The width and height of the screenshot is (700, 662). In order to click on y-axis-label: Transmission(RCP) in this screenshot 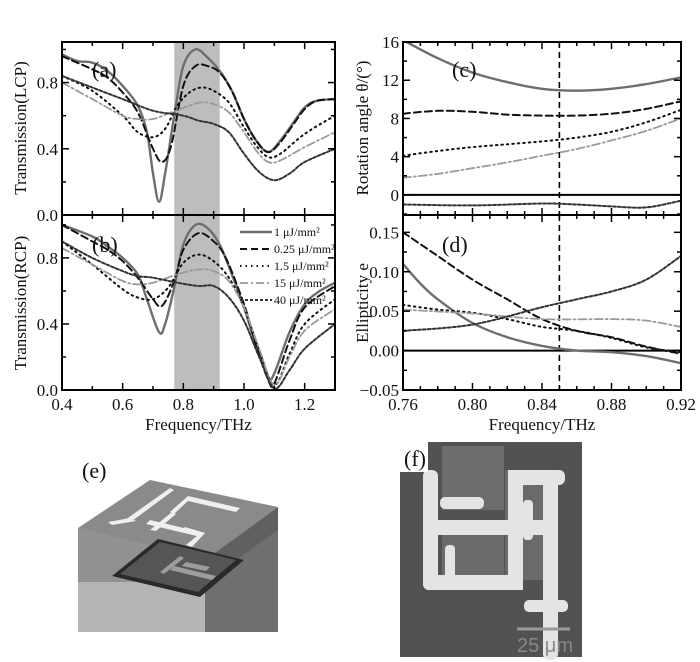, I will do `click(20, 303)`.